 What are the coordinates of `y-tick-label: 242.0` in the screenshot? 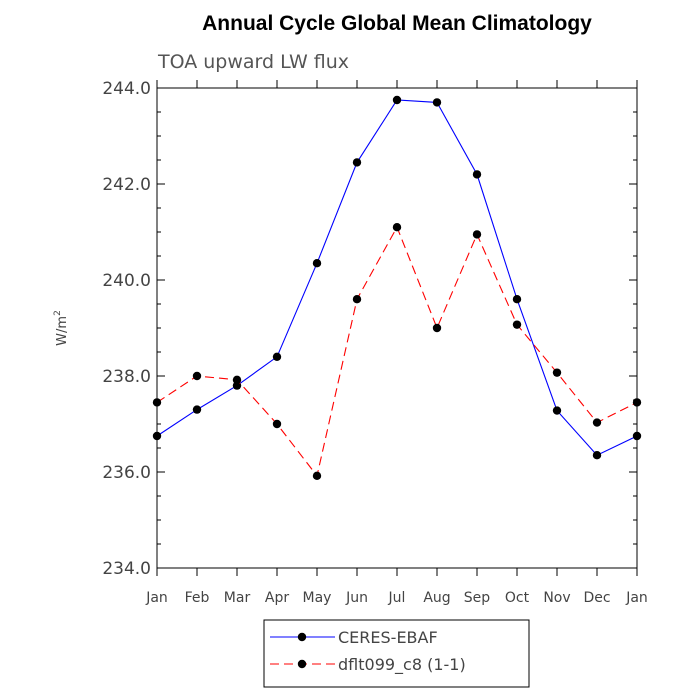 It's located at (126, 185).